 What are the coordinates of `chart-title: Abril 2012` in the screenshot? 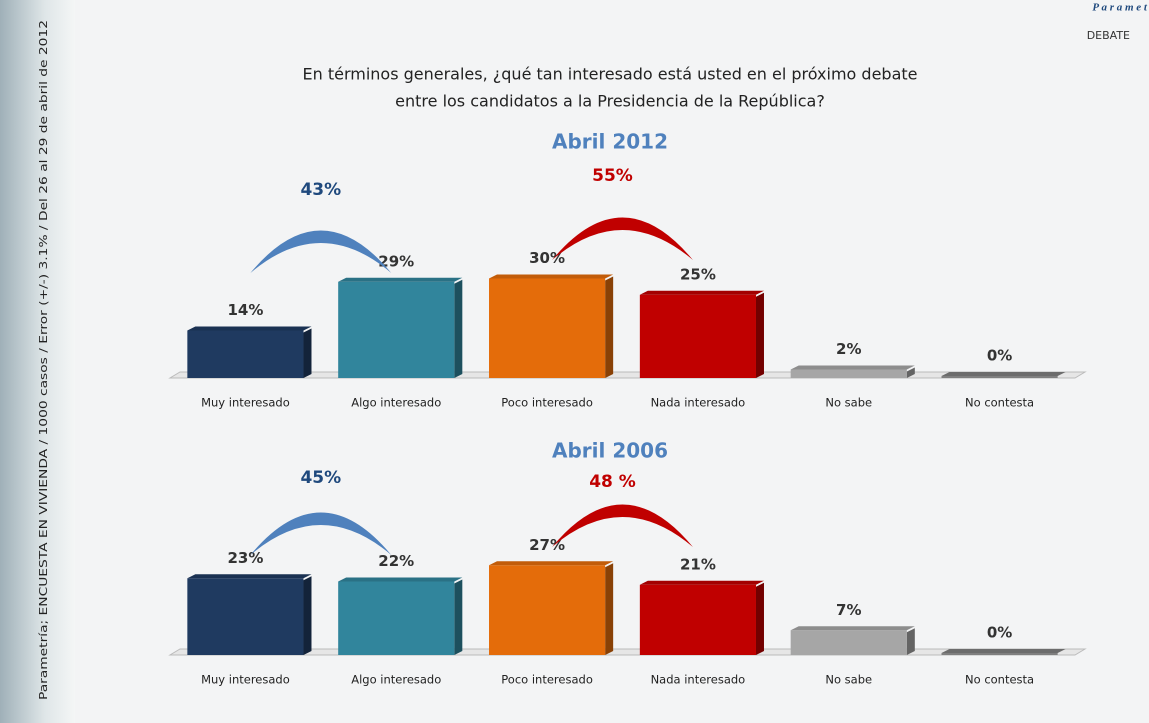 It's located at (610, 142).